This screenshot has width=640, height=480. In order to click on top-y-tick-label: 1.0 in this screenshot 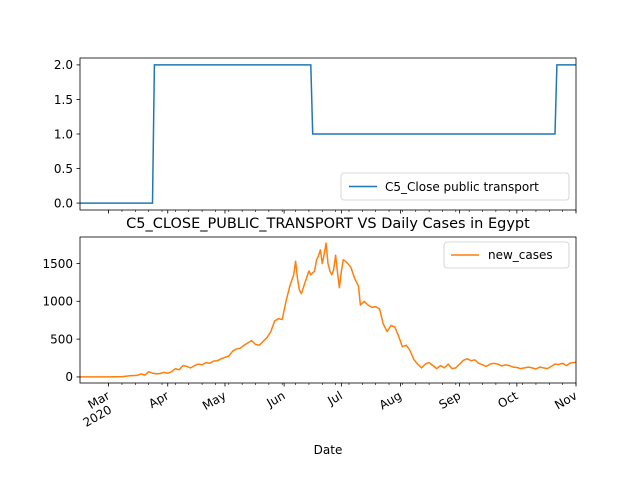, I will do `click(63, 134)`.